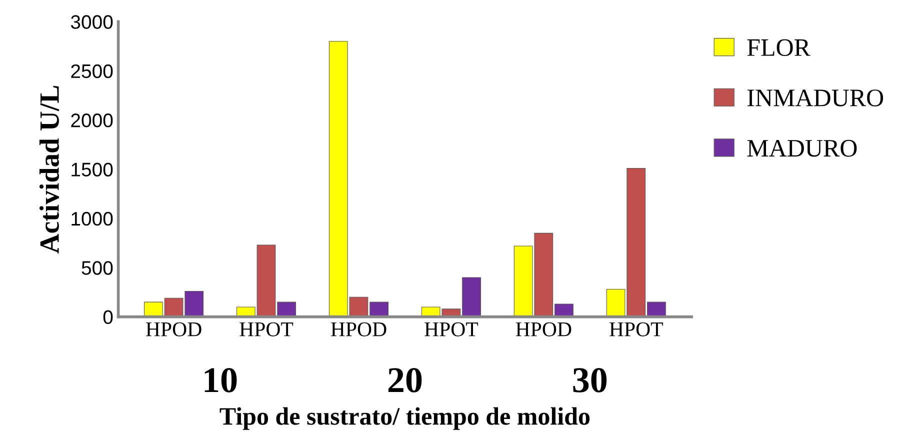 This screenshot has height=434, width=910. I want to click on y-tick-label: 2500, so click(92, 71).